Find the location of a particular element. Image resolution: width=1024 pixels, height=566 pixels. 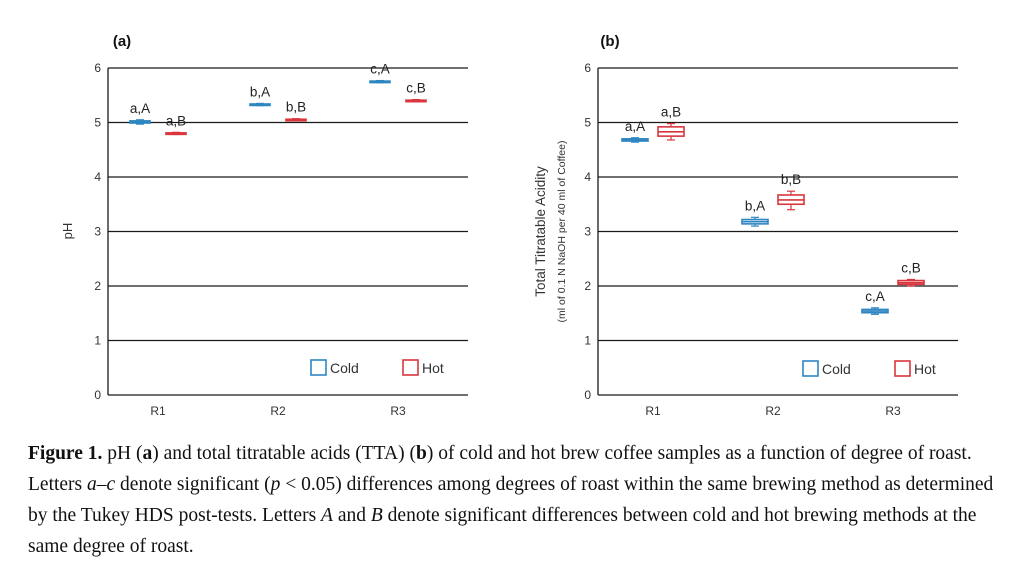

y-axis-label: pH is located at coordinates (67, 231).